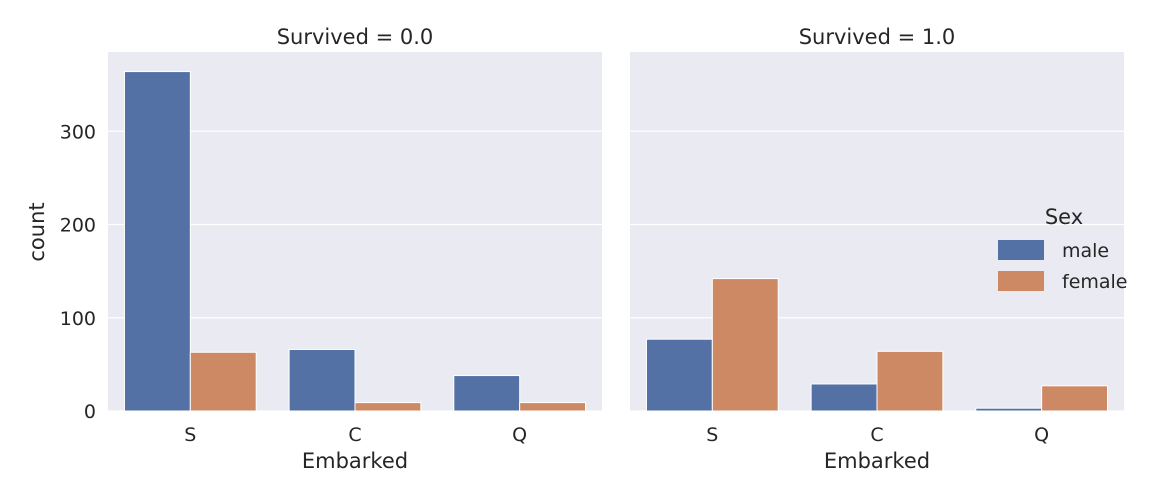 Image resolution: width=1151 pixels, height=500 pixels. What do you see at coordinates (877, 345) in the screenshot?
I see `panel-bars` at bounding box center [877, 345].